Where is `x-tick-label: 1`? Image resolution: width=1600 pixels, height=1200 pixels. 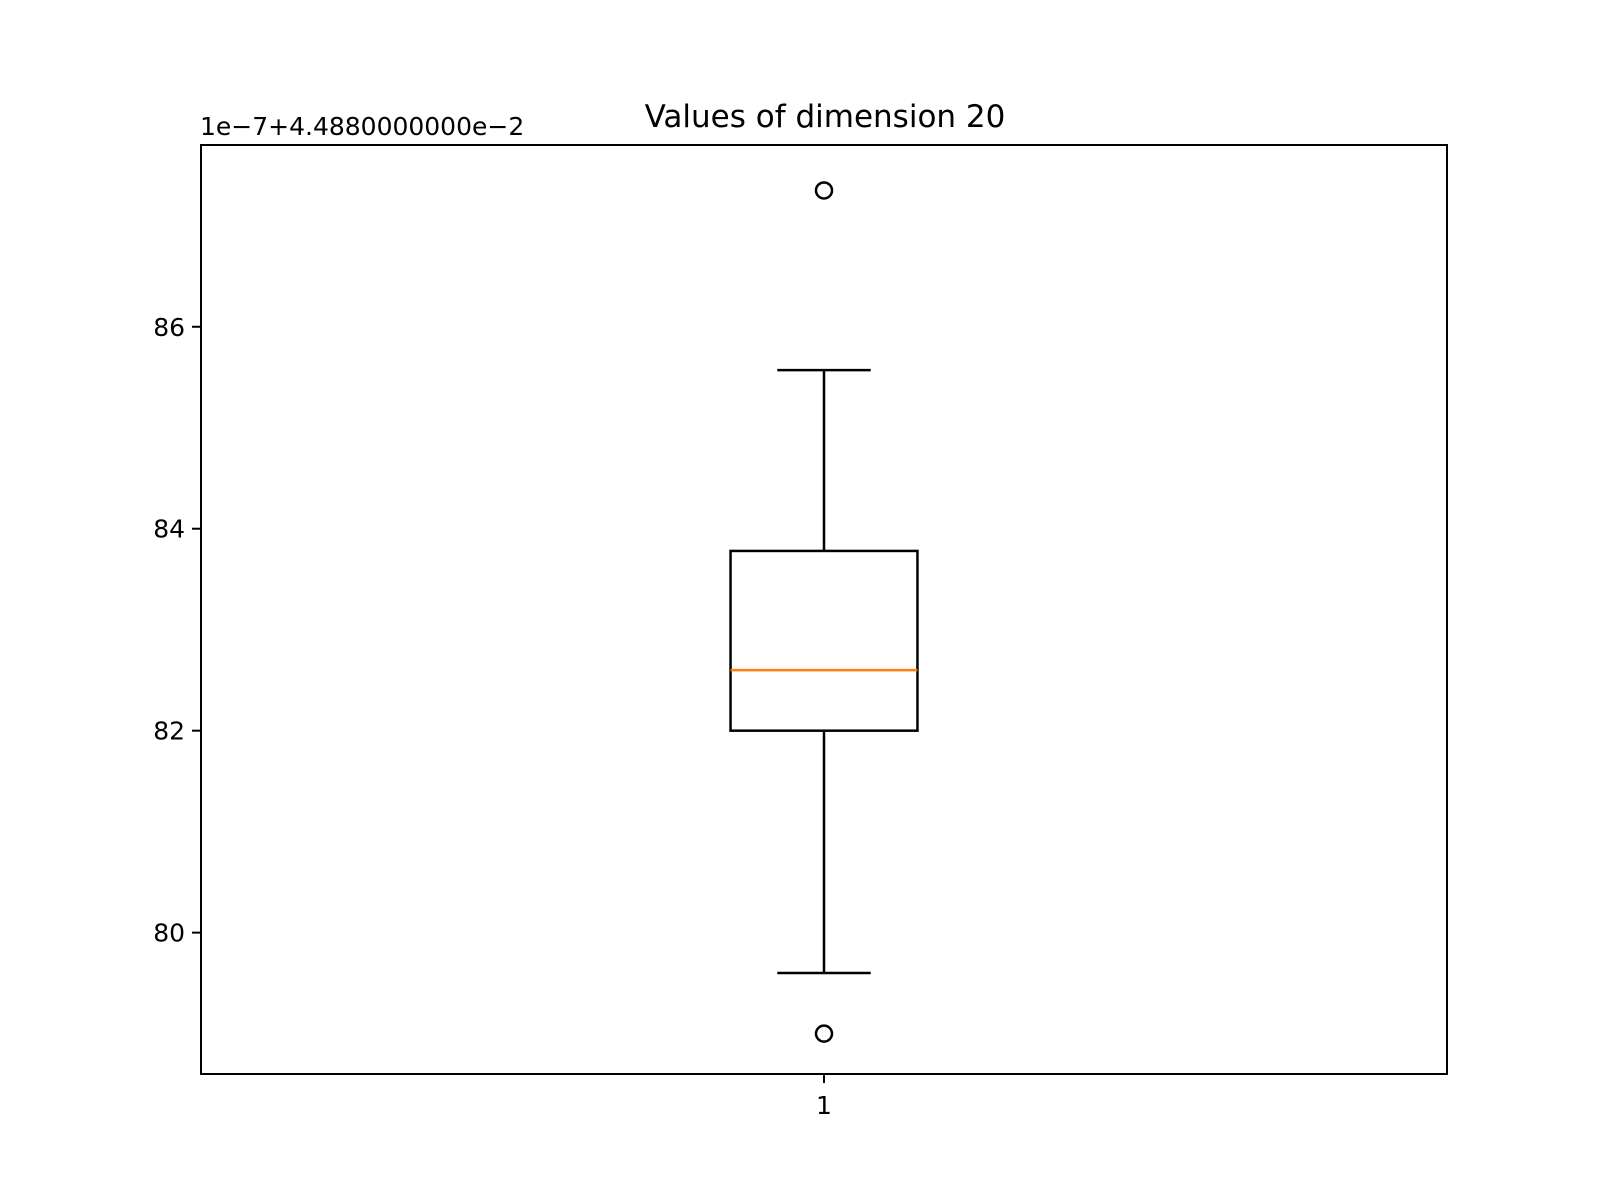
x-tick-label: 1 is located at coordinates (824, 1105).